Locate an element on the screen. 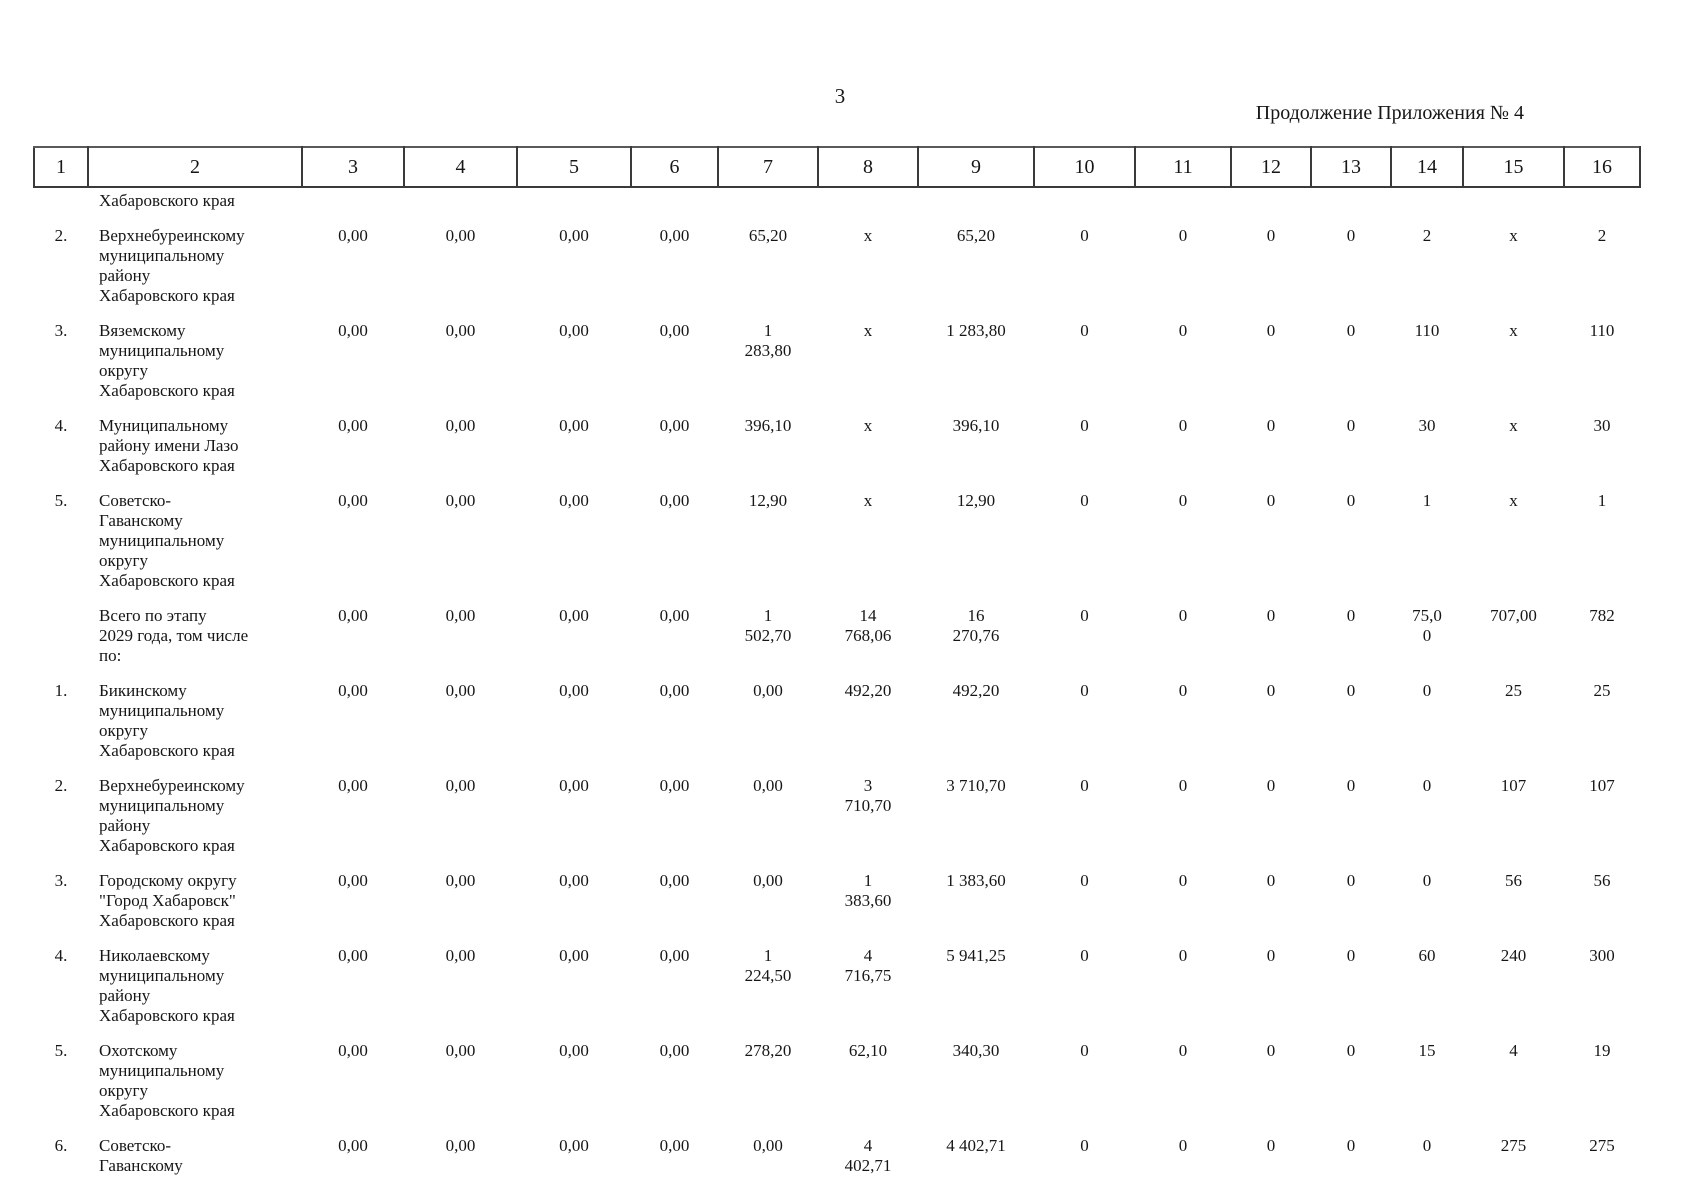  column-header: 6 is located at coordinates (674, 167).